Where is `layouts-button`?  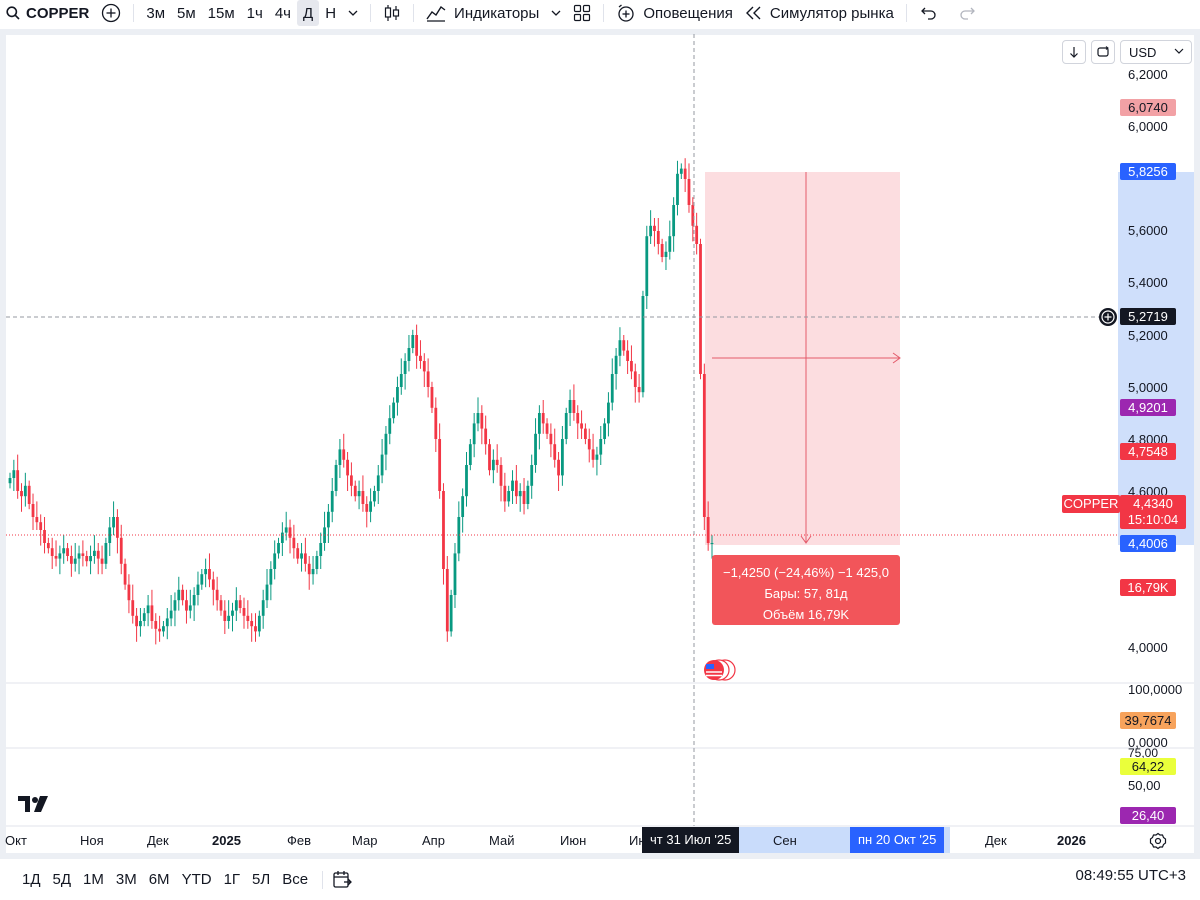
layouts-button is located at coordinates (582, 13).